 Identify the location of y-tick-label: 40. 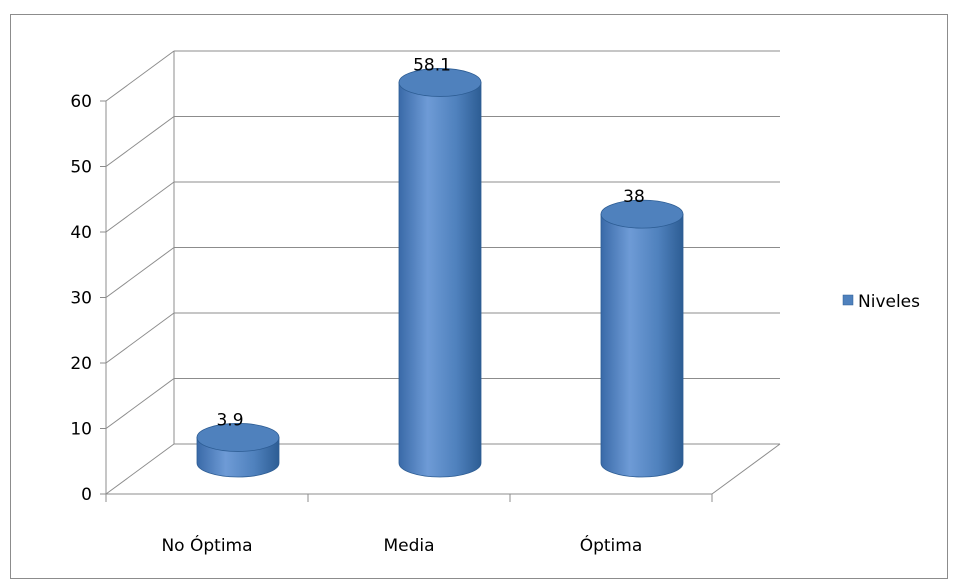
(81, 233).